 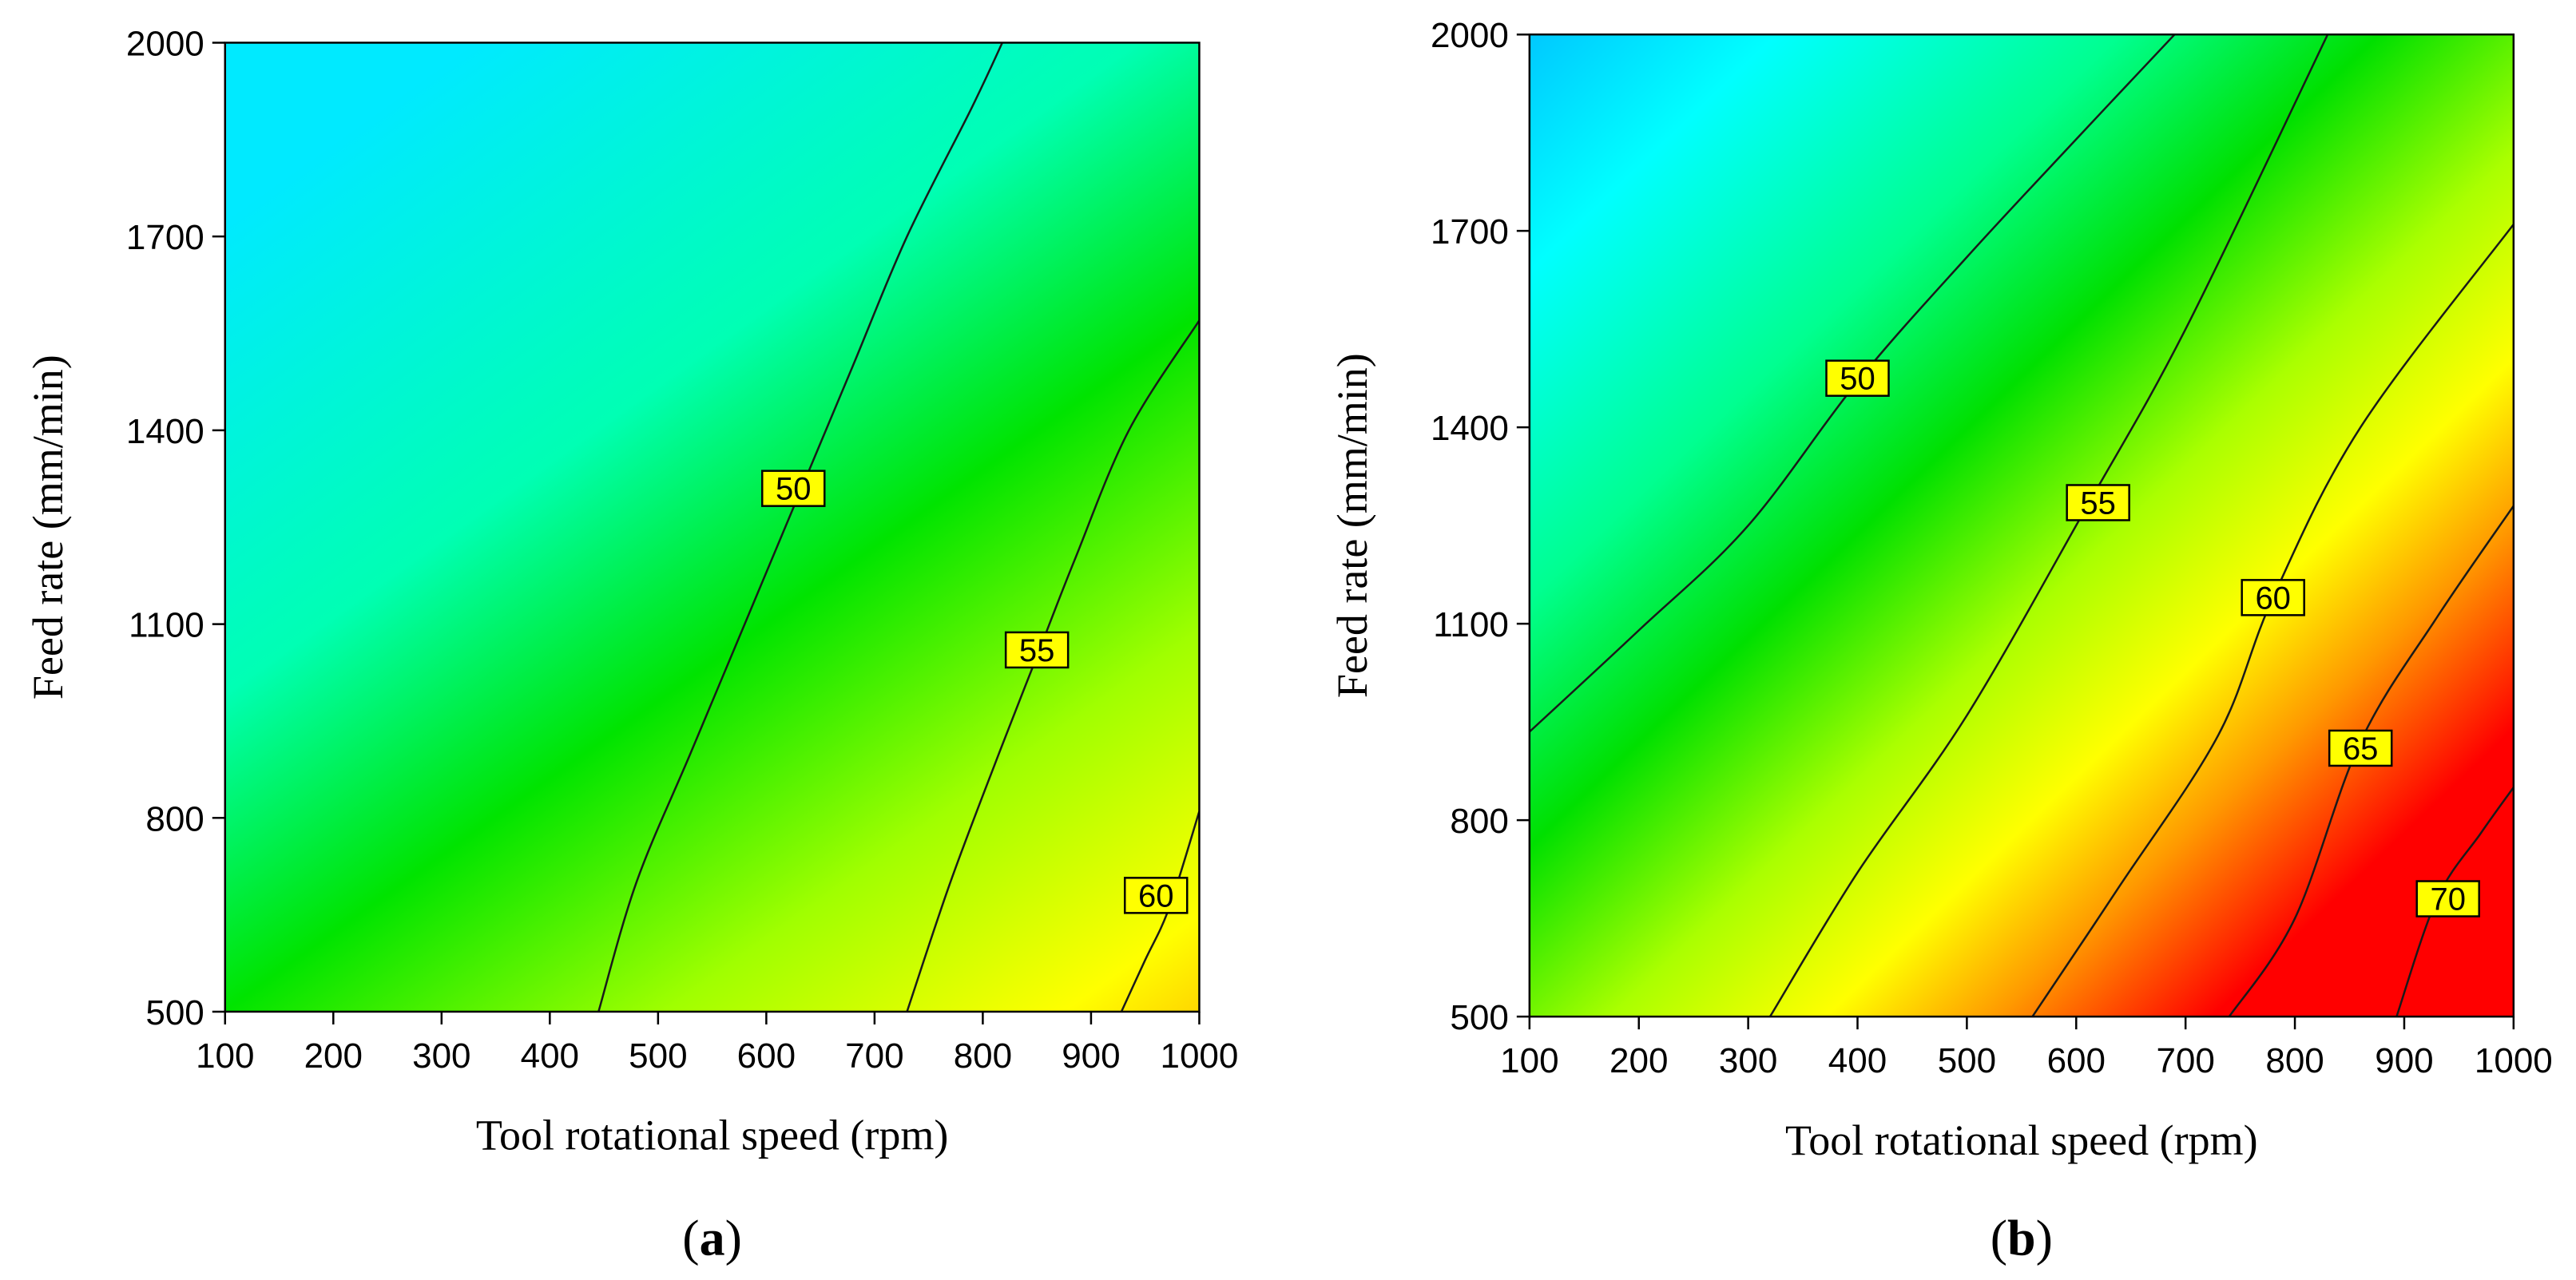 What do you see at coordinates (1480, 527) in the screenshot?
I see `plot-b-y-ticks: 500 800 1100 1400 1700 2000` at bounding box center [1480, 527].